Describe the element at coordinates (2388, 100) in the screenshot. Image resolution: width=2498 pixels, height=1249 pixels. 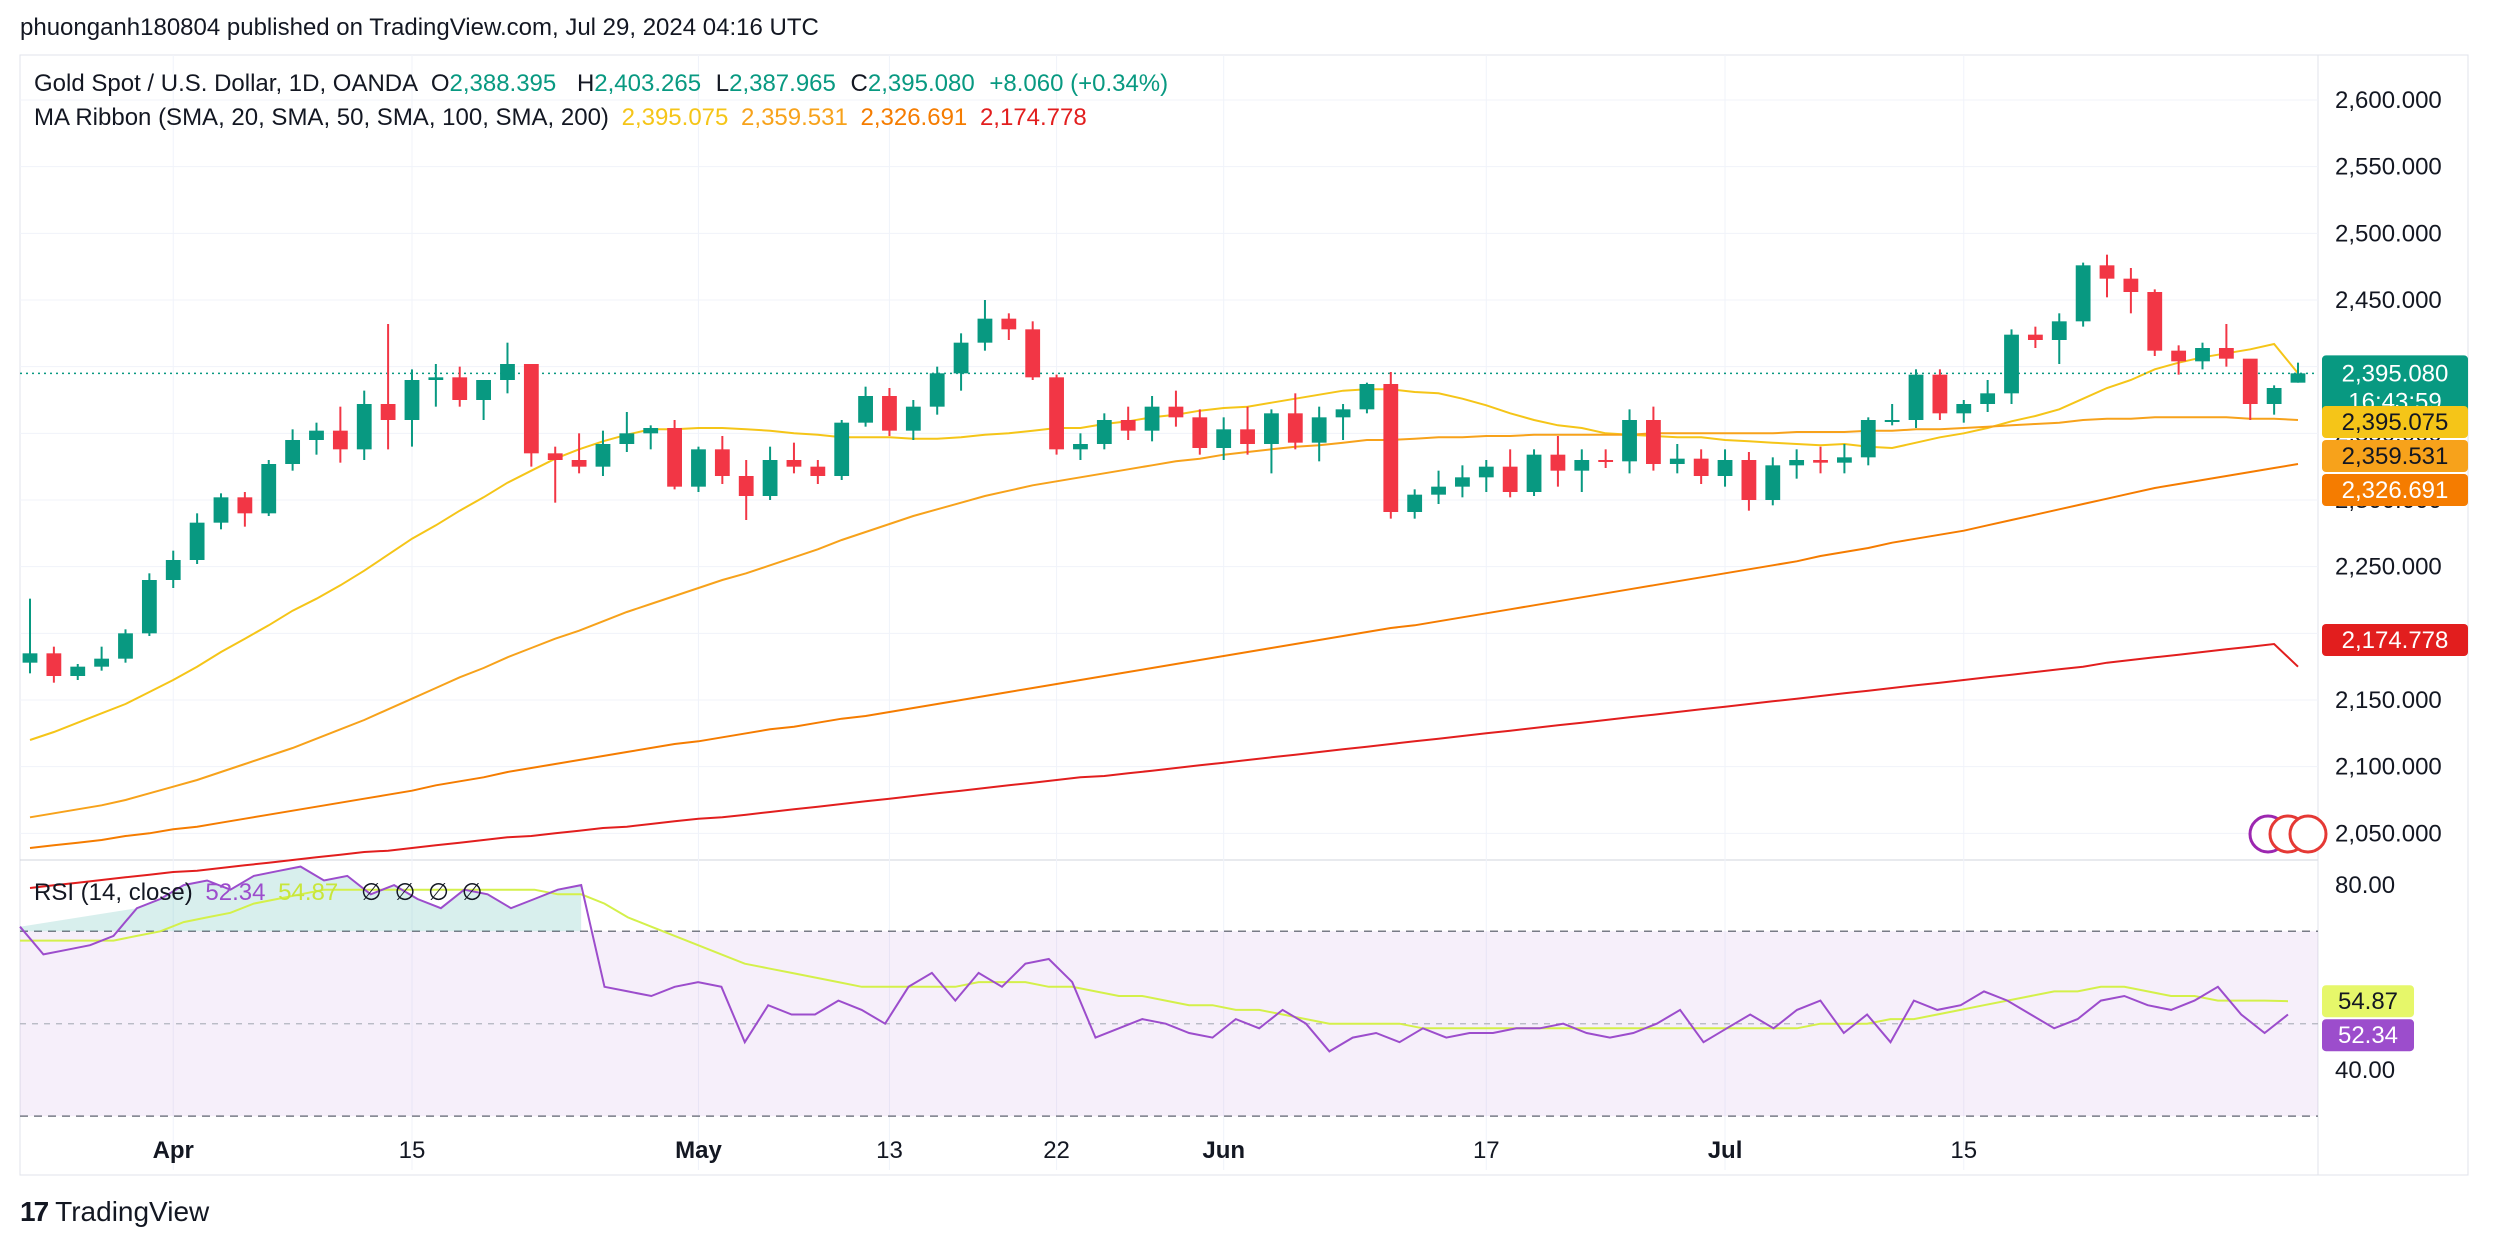
I see `price-tick-label: 2,600.000` at that location.